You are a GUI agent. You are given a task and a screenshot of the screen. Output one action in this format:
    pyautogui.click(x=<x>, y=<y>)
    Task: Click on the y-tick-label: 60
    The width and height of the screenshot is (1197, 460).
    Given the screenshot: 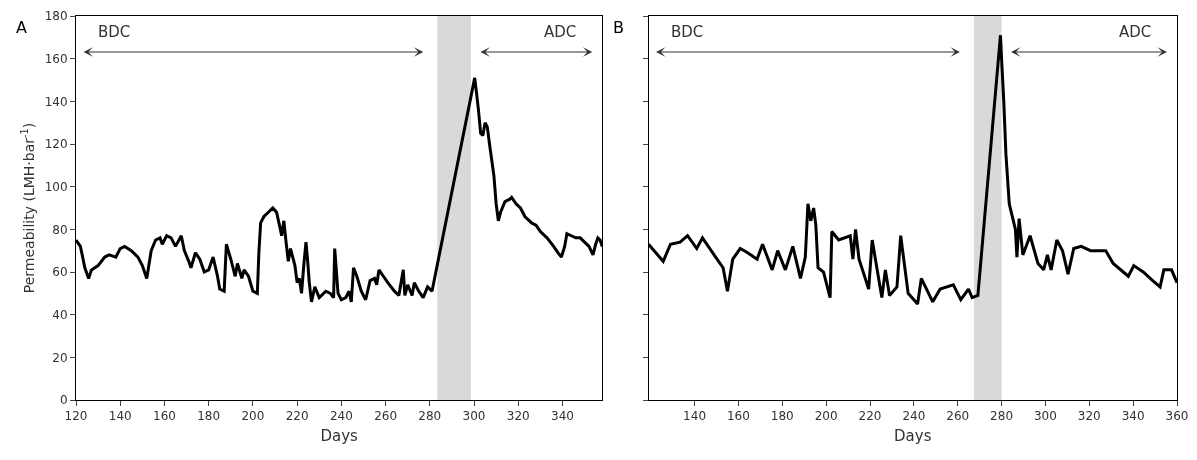 What is the action you would take?
    pyautogui.click(x=60, y=272)
    